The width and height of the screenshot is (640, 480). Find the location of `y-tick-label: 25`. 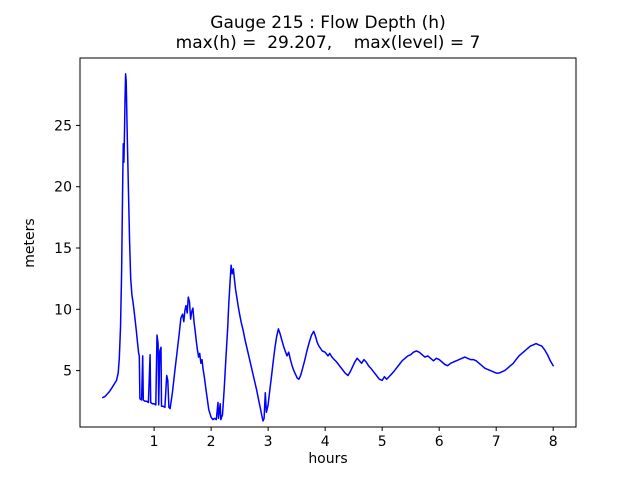

y-tick-label: 25 is located at coordinates (63, 126).